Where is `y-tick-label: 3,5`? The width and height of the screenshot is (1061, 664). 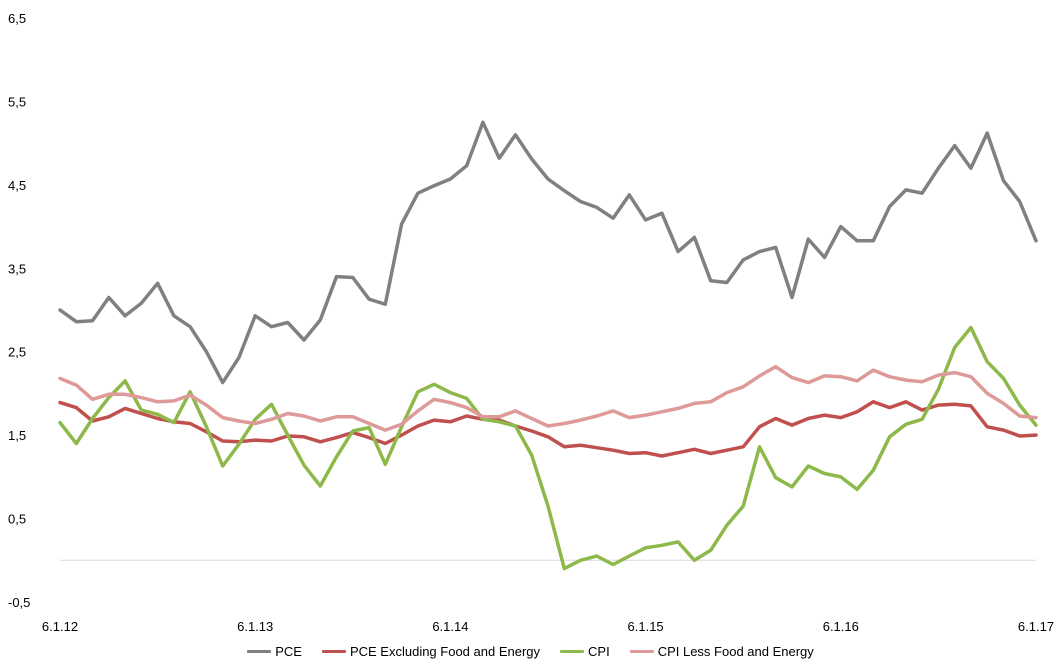
y-tick-label: 3,5 is located at coordinates (17, 268).